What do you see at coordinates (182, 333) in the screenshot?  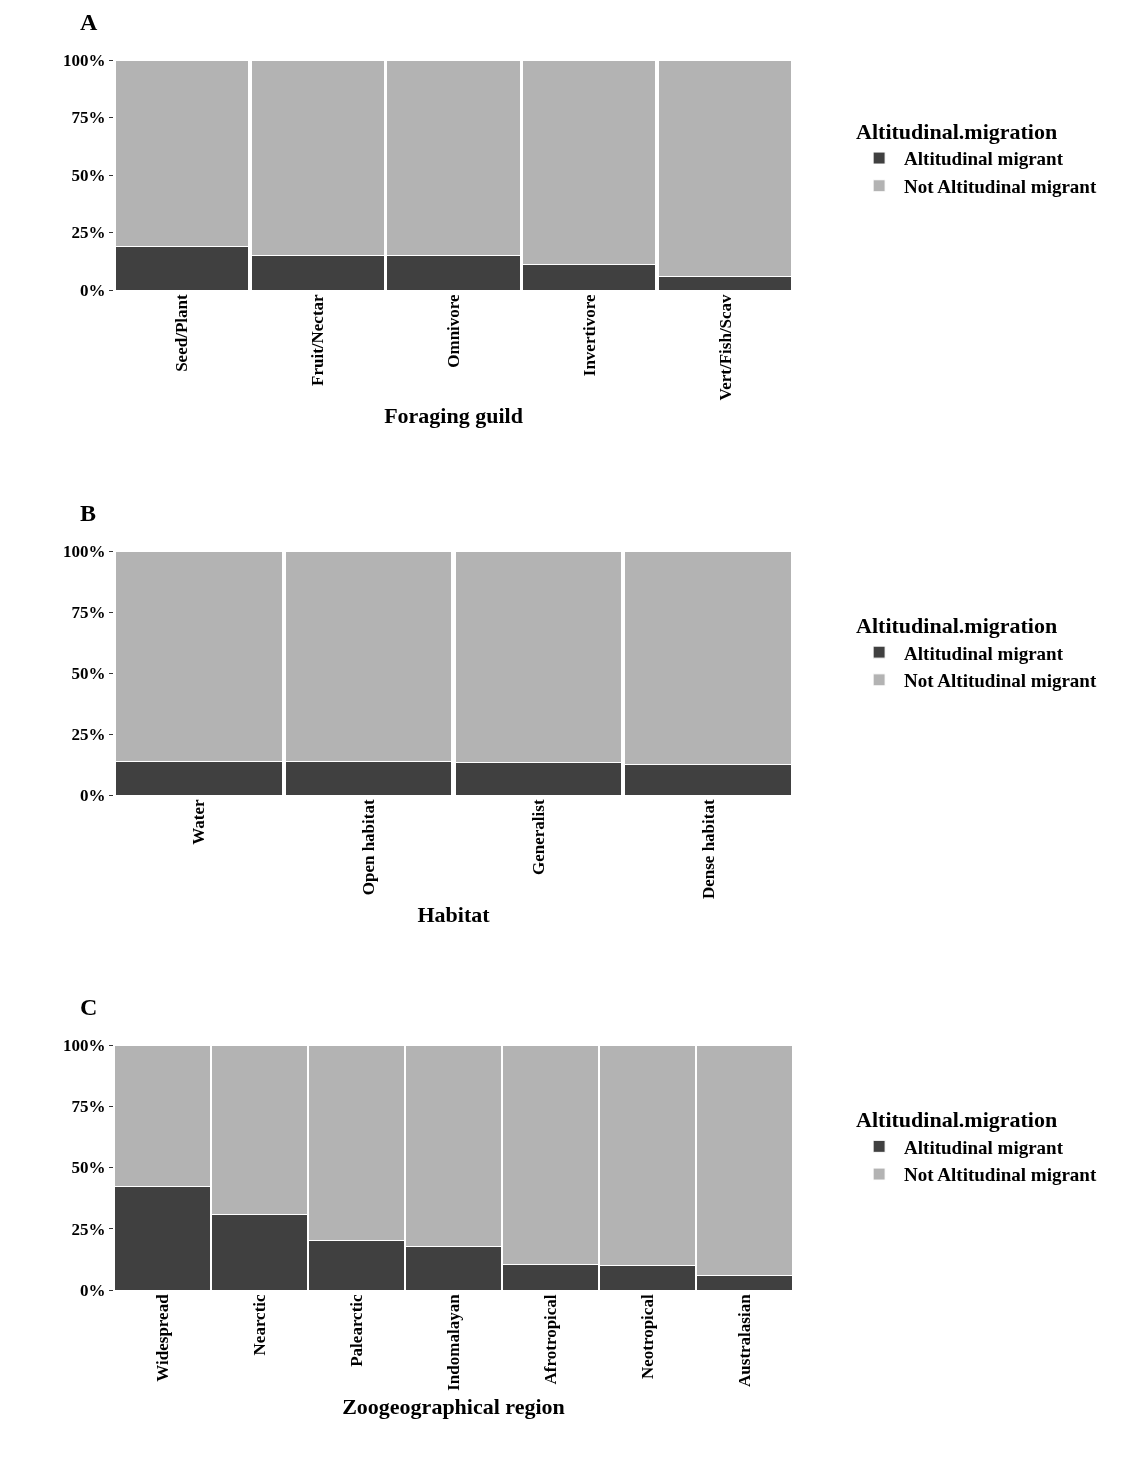 I see `x-tick-label: Seed/Plant` at bounding box center [182, 333].